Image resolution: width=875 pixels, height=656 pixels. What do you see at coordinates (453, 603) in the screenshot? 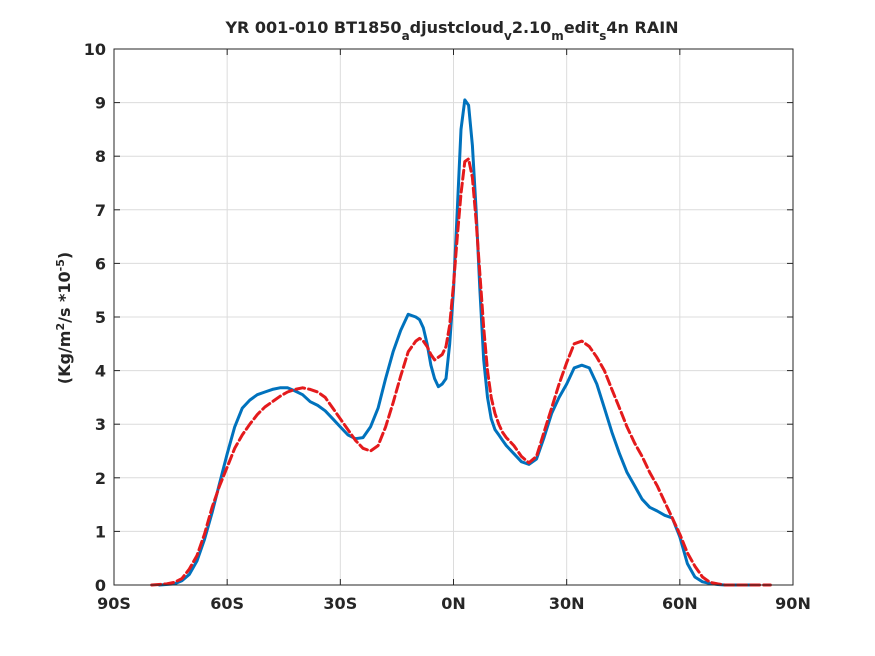
I see `x-tick-label: 0N` at bounding box center [453, 603].